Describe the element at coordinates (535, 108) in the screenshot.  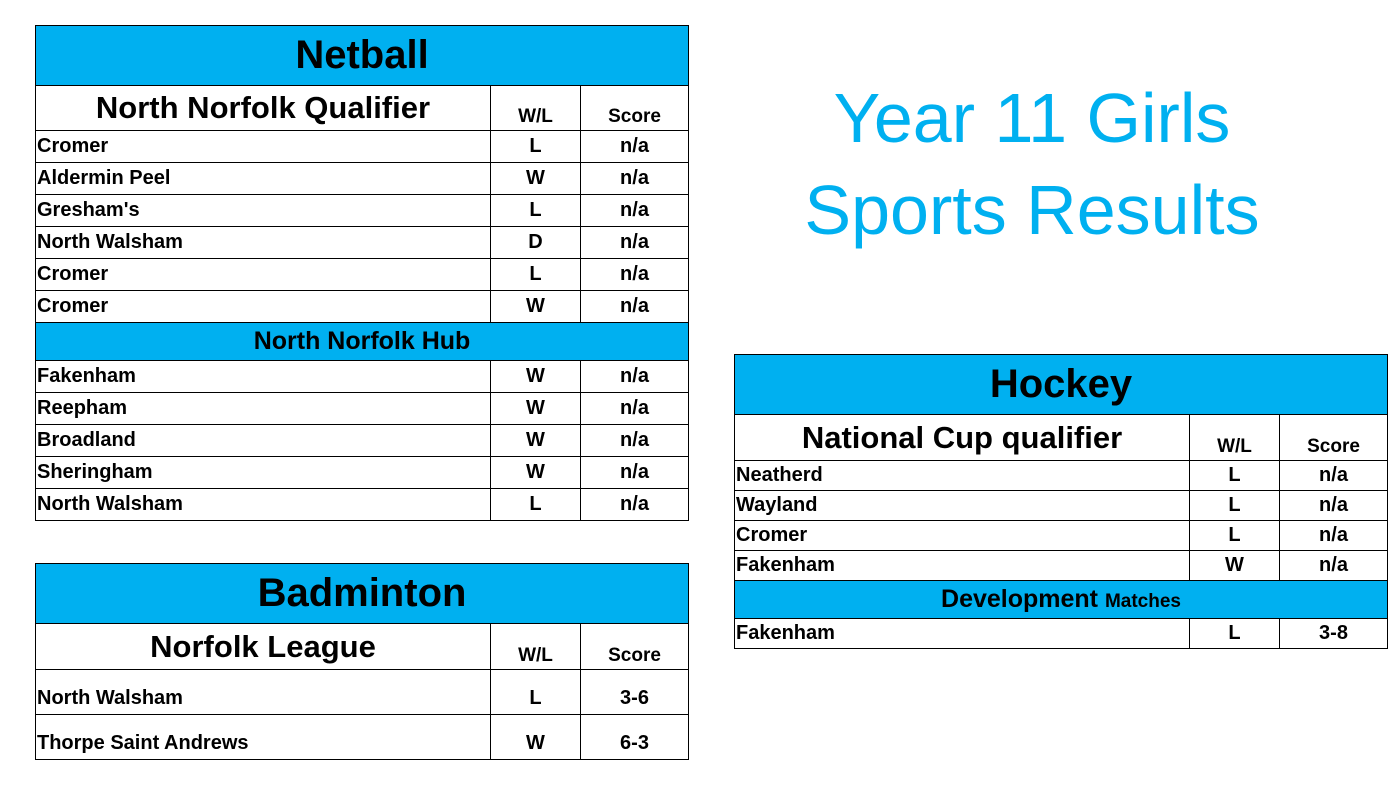
I see `netball-wl-header: W/L` at that location.